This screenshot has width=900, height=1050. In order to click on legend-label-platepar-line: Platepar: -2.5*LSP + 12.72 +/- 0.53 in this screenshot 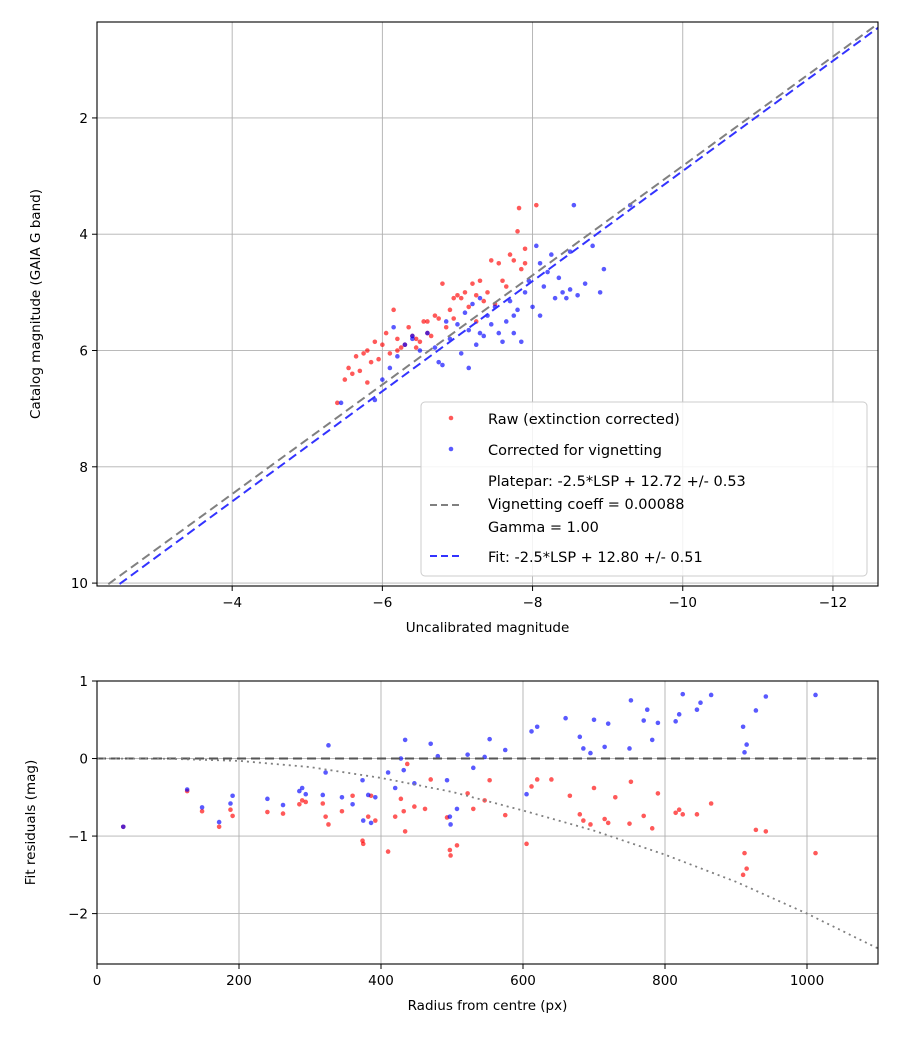, I will do `click(617, 482)`.